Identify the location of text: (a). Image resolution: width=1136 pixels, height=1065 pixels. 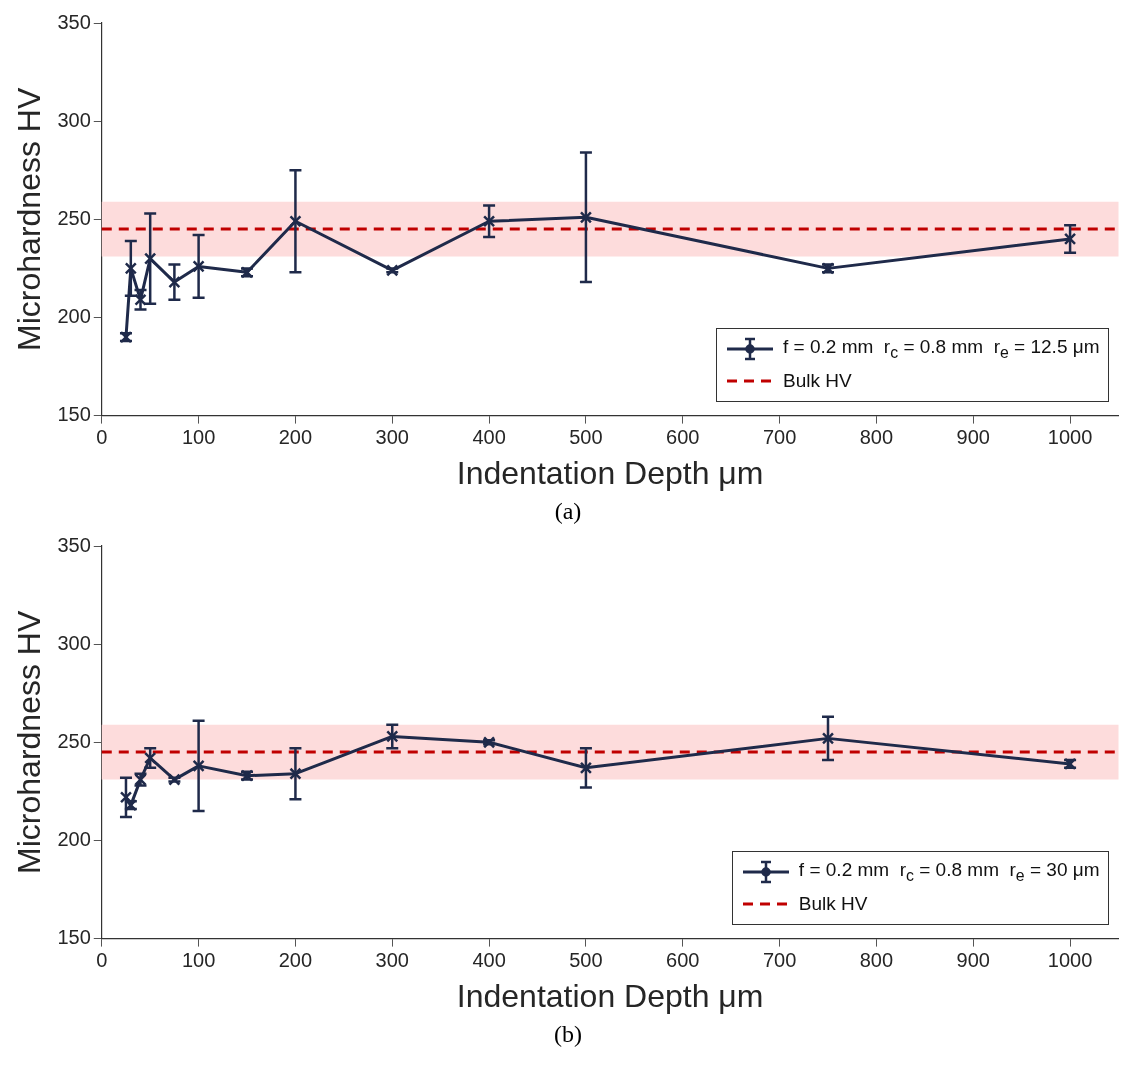
(568, 511).